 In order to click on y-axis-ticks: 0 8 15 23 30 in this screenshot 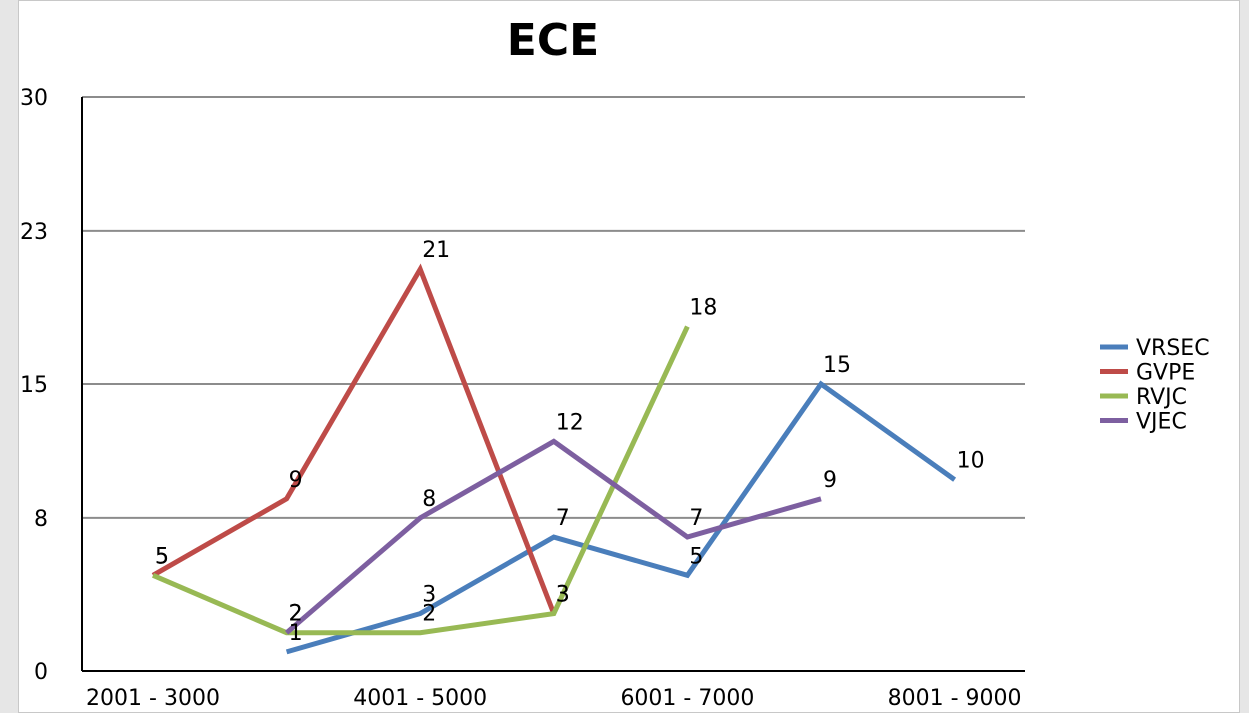, I will do `click(34, 385)`.